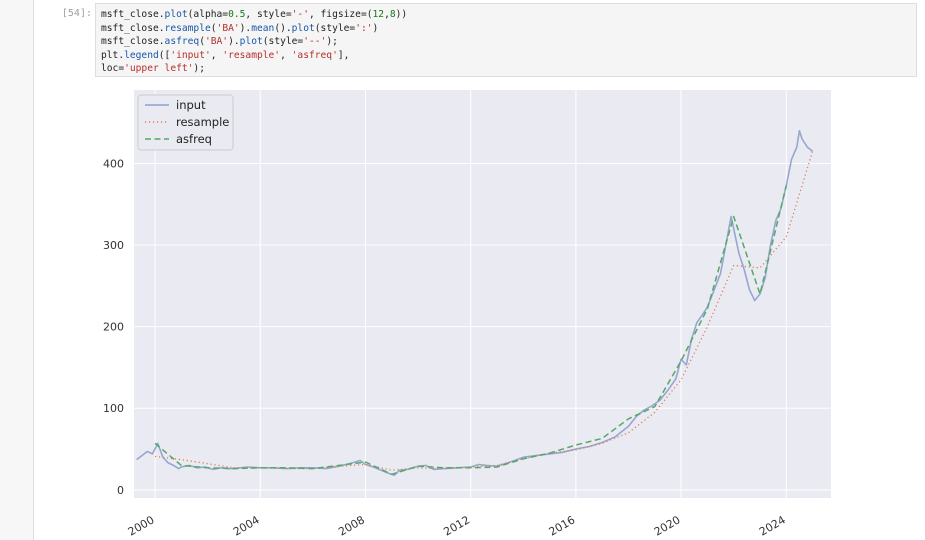 Image resolution: width=925 pixels, height=540 pixels. What do you see at coordinates (378, 14) in the screenshot?
I see `code-token: 12` at bounding box center [378, 14].